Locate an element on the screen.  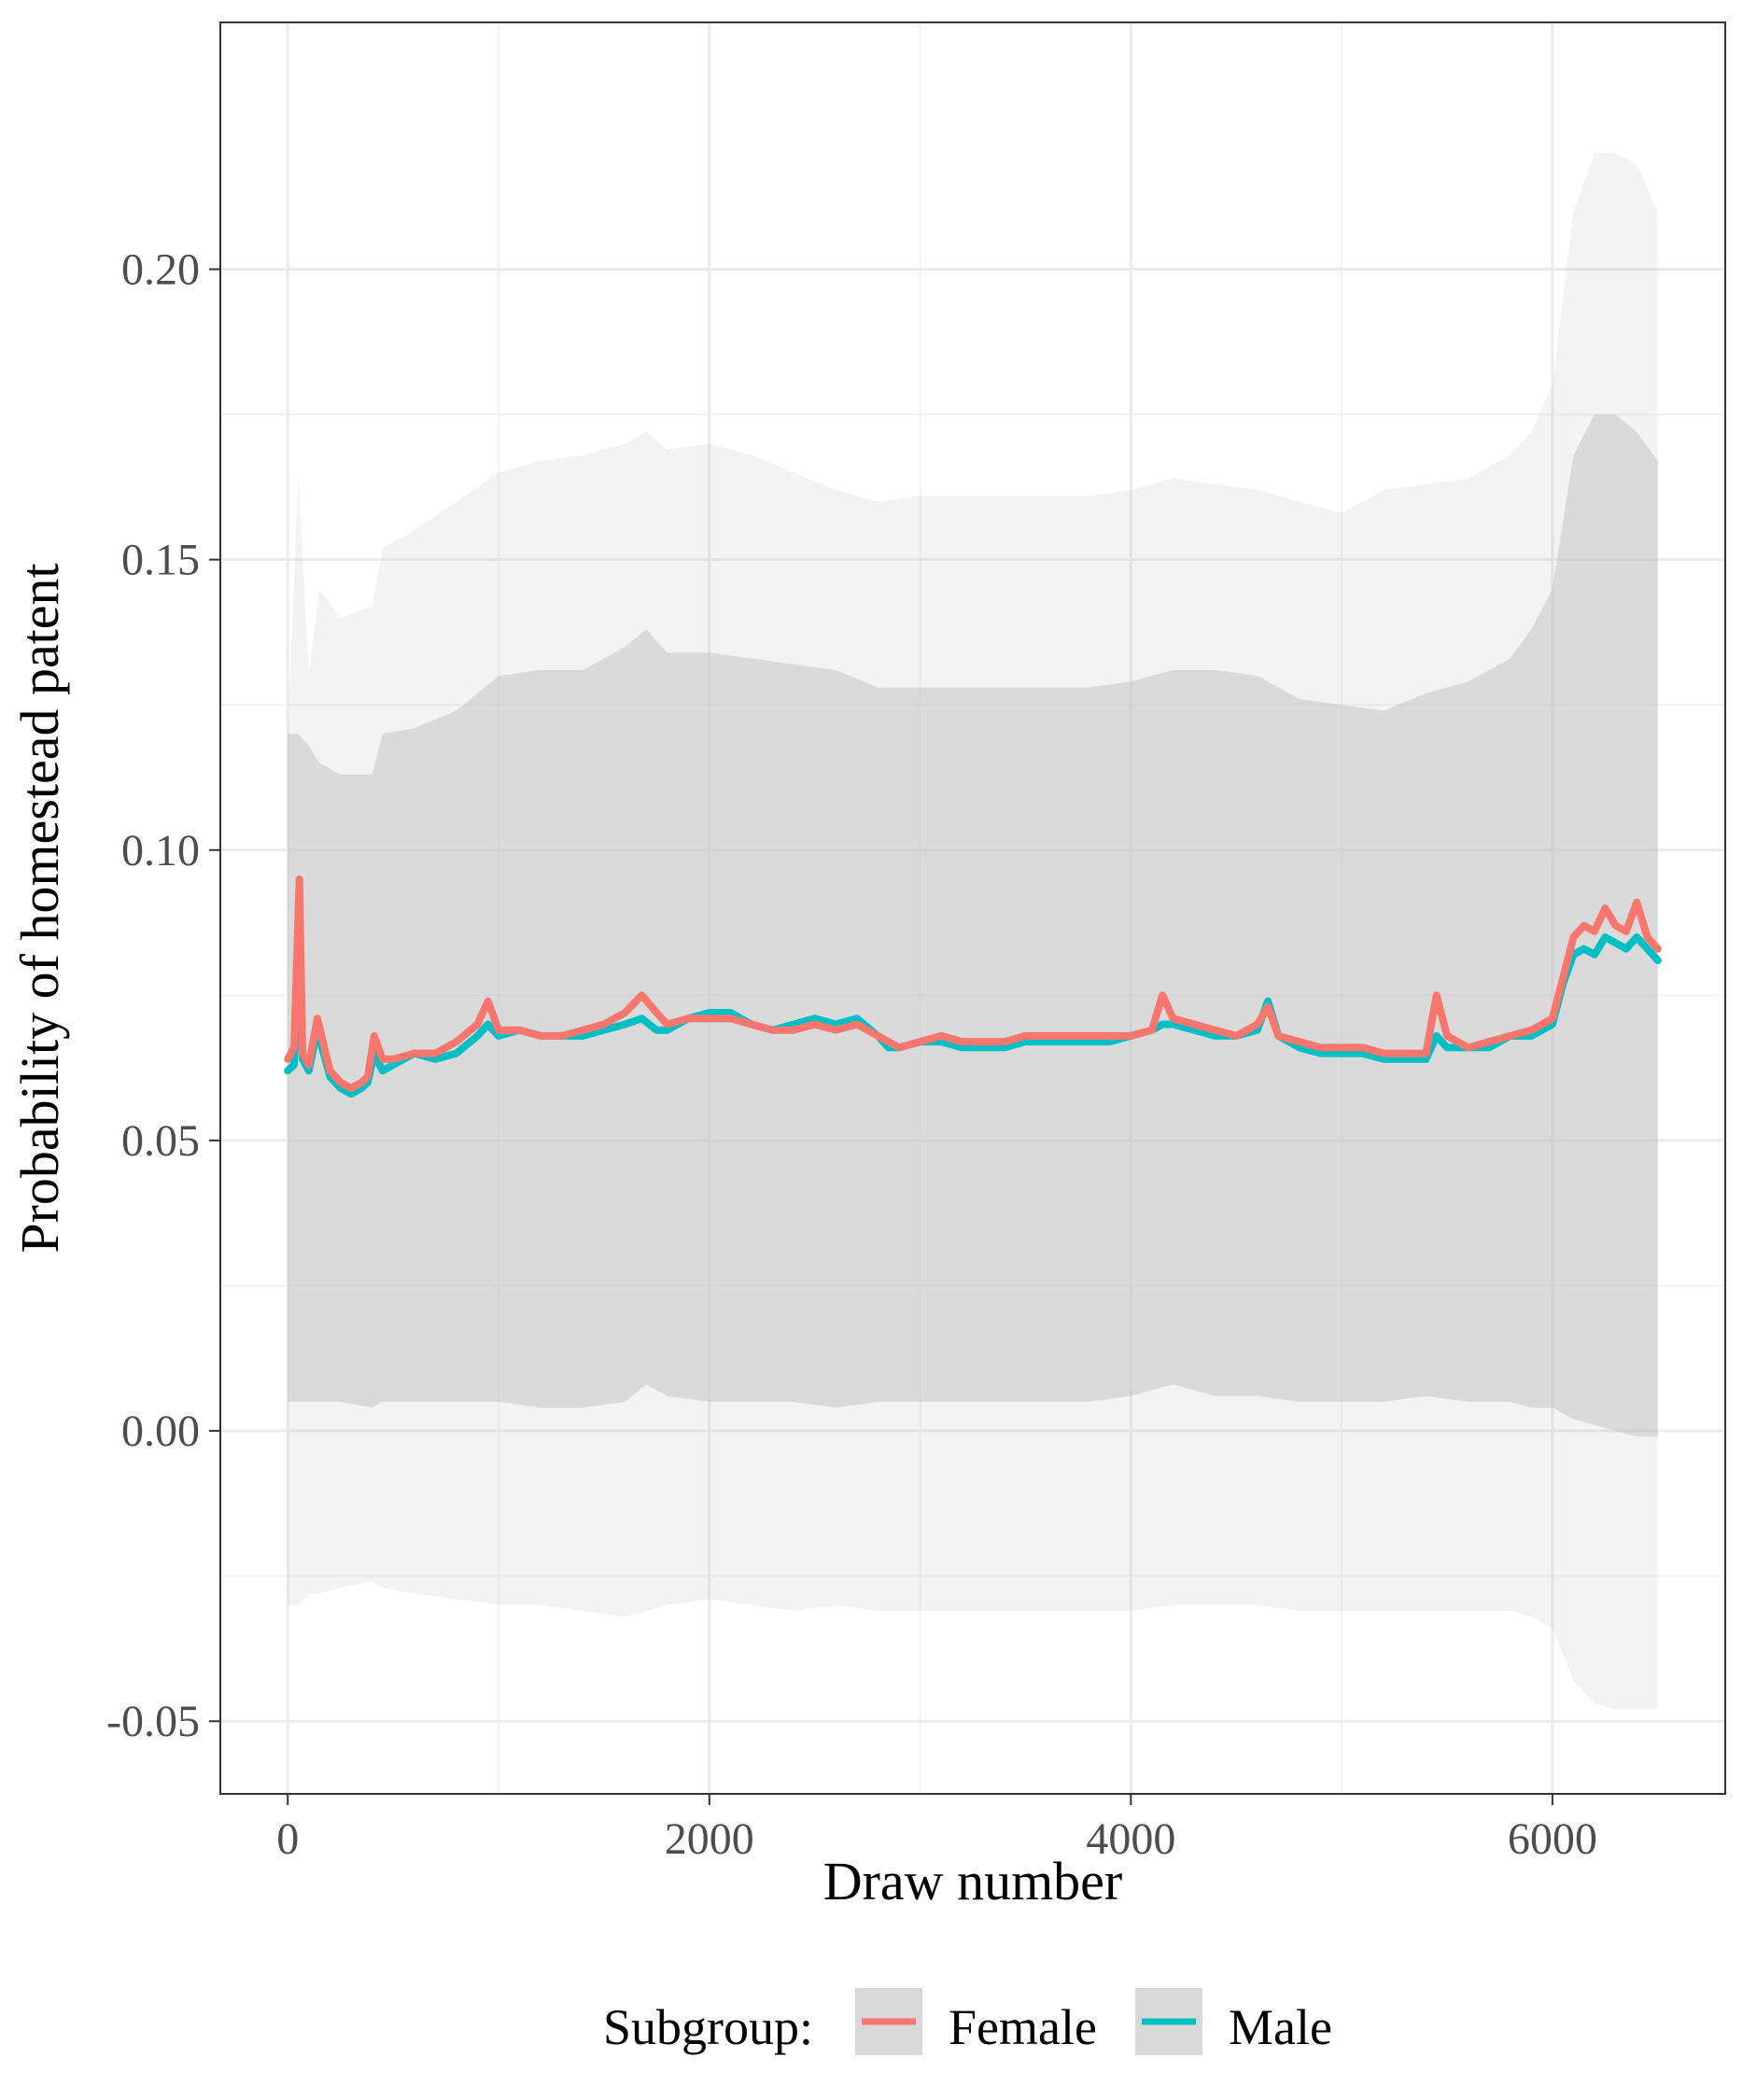
x-axis-title: Draw number is located at coordinates (973, 1881).